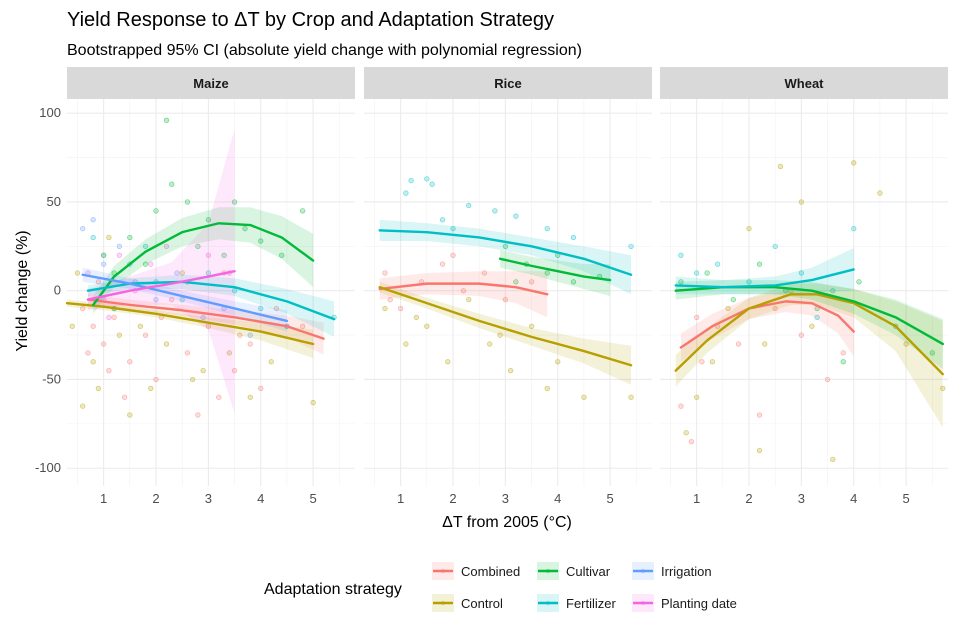  I want to click on y-axis-title: Yield change (%), so click(22, 290).